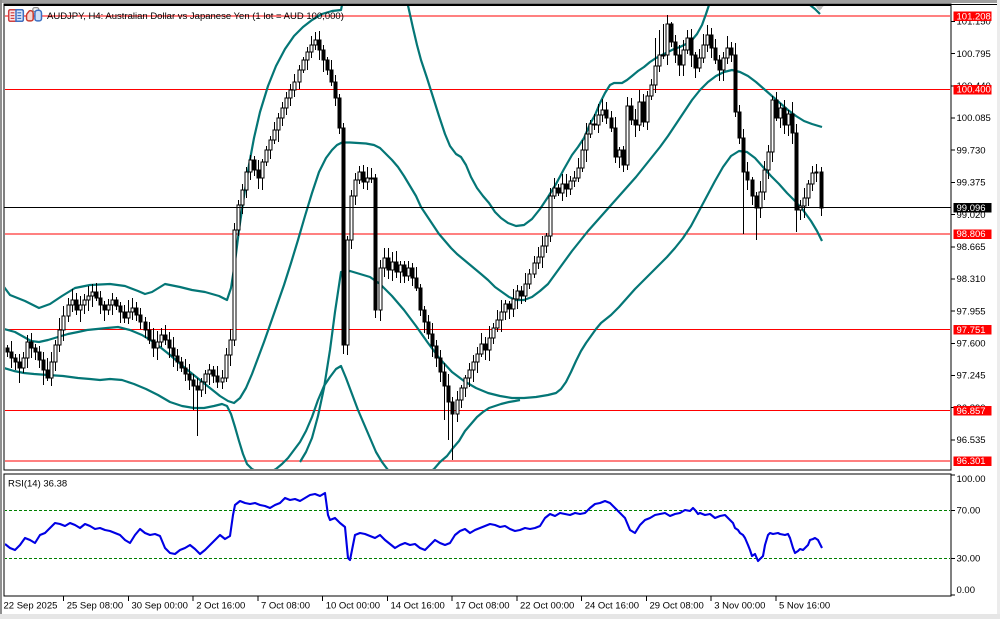  I want to click on svg-text: 96.857, so click(971, 411).